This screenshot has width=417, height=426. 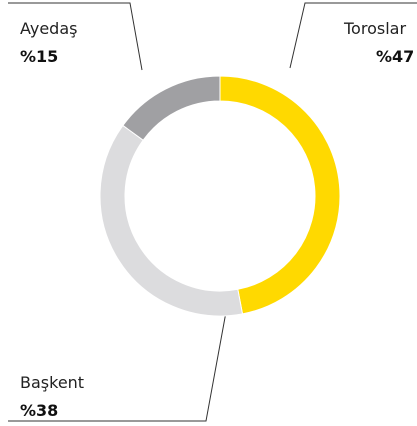 I want to click on label-value: %15, so click(x=39, y=56).